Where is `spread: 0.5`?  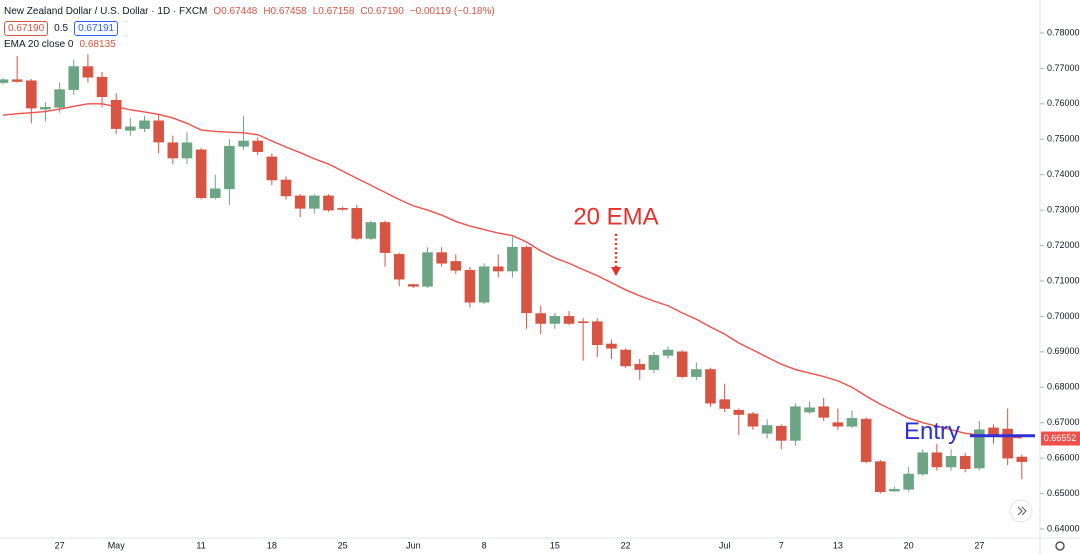
spread: 0.5 is located at coordinates (61, 28).